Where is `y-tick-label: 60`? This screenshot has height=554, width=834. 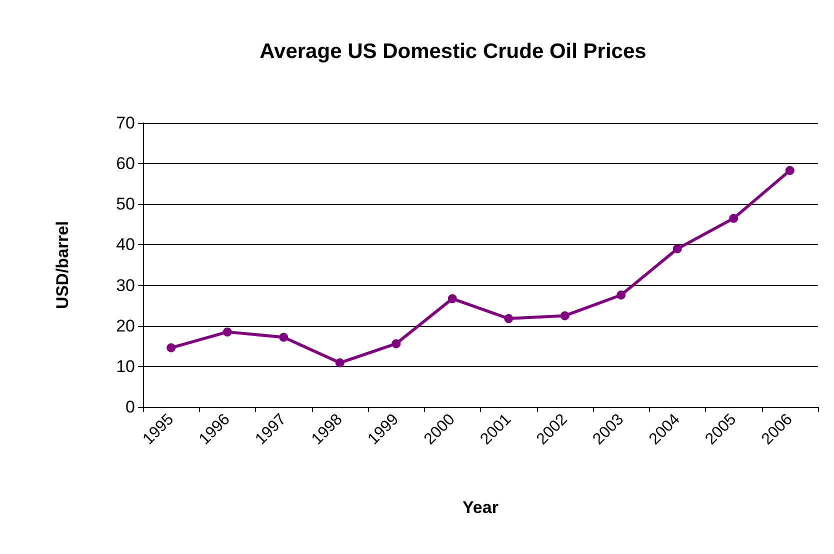 y-tick-label: 60 is located at coordinates (125, 164).